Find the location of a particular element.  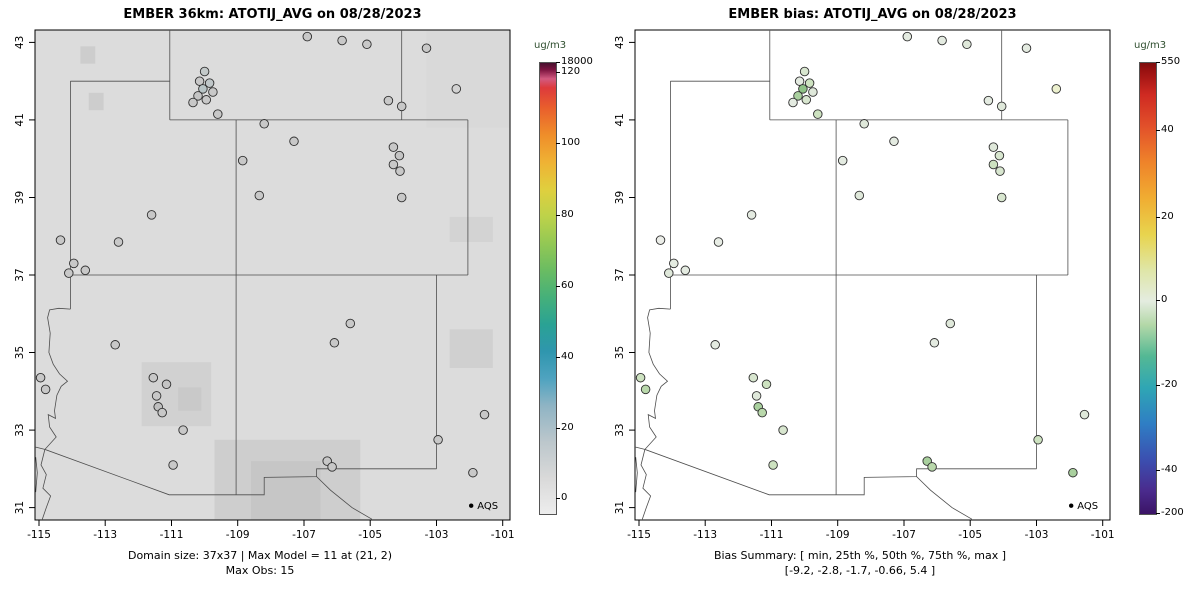

colorbar-tick-label: 100 is located at coordinates (571, 143).